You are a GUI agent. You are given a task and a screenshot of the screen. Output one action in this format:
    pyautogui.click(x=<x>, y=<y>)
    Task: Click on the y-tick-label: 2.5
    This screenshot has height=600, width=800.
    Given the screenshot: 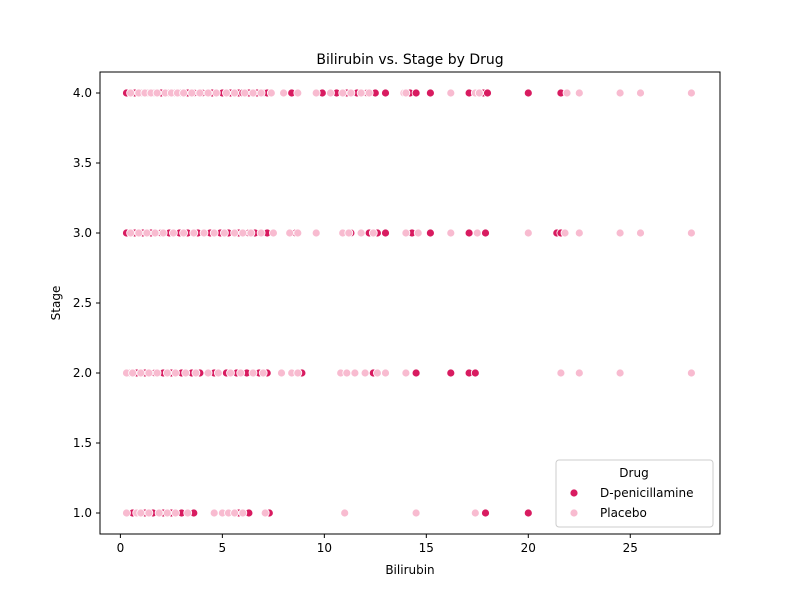 What is the action you would take?
    pyautogui.click(x=82, y=303)
    